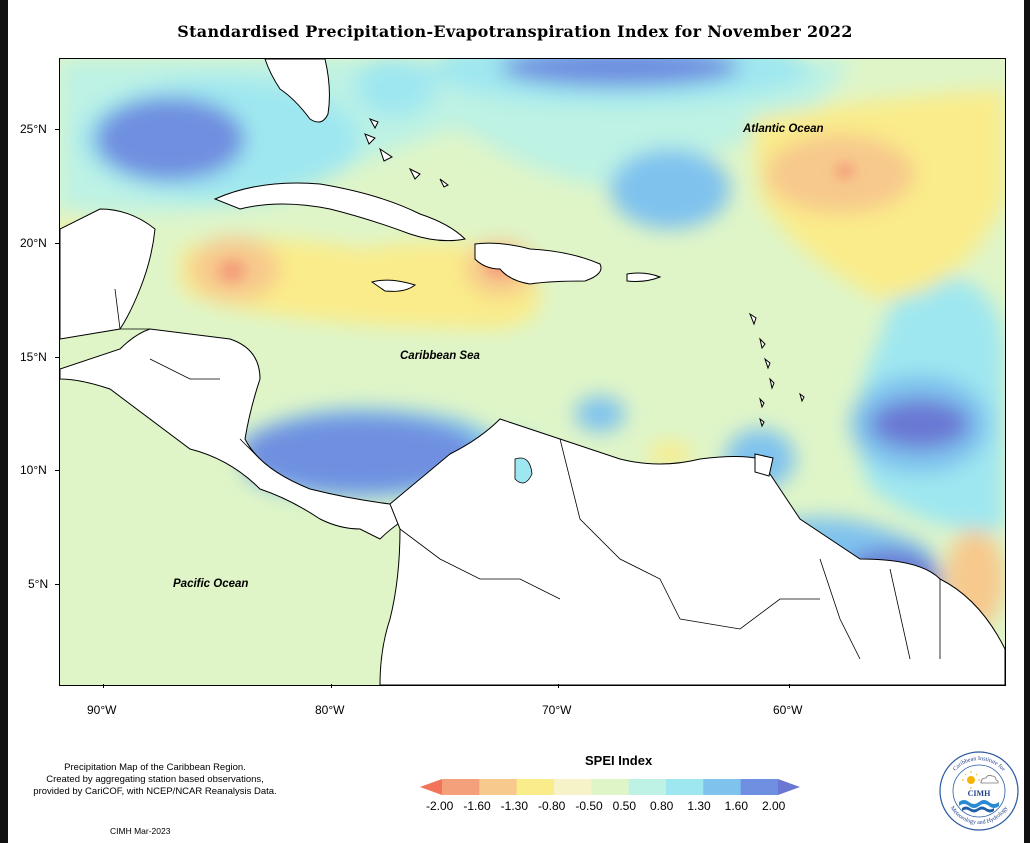  I want to click on lat-tick-label: 20°N, so click(33, 243).